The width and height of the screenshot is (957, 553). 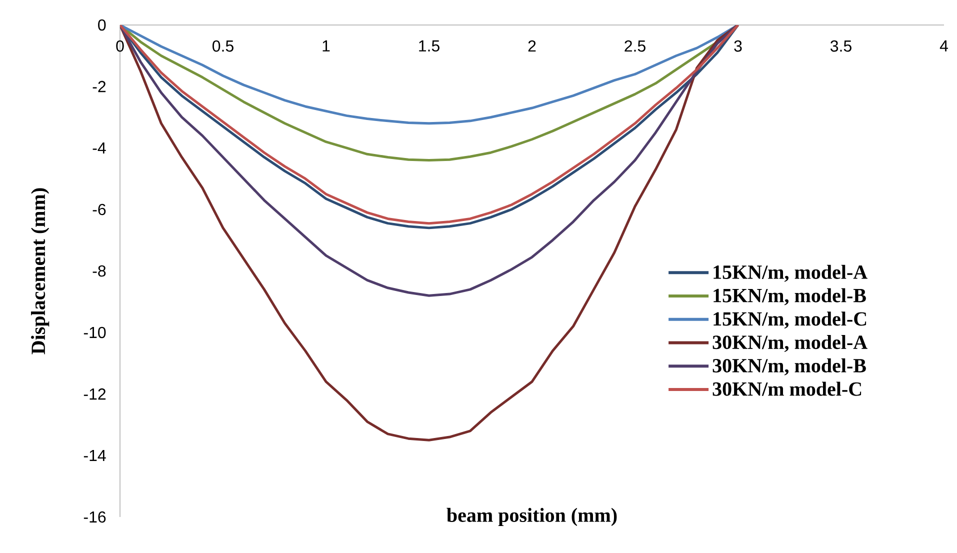 I want to click on legend-label: 30KN/m, model-B, so click(x=789, y=367).